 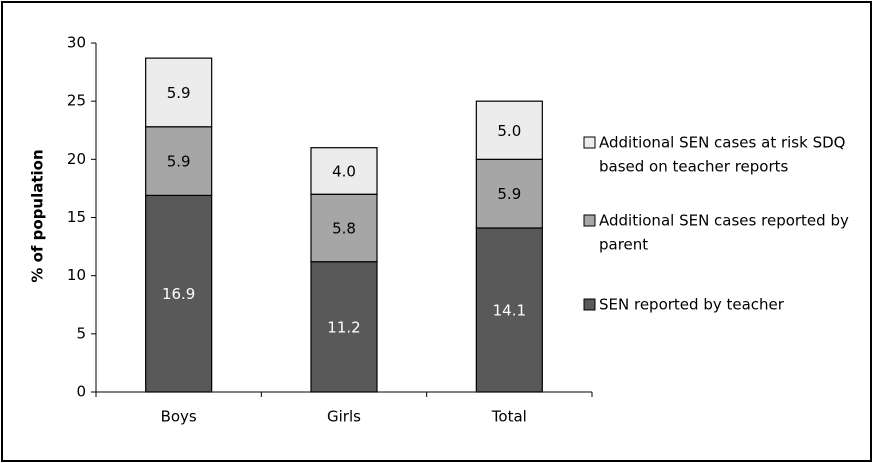 I want to click on y-tick-label: 0, so click(x=81, y=392).